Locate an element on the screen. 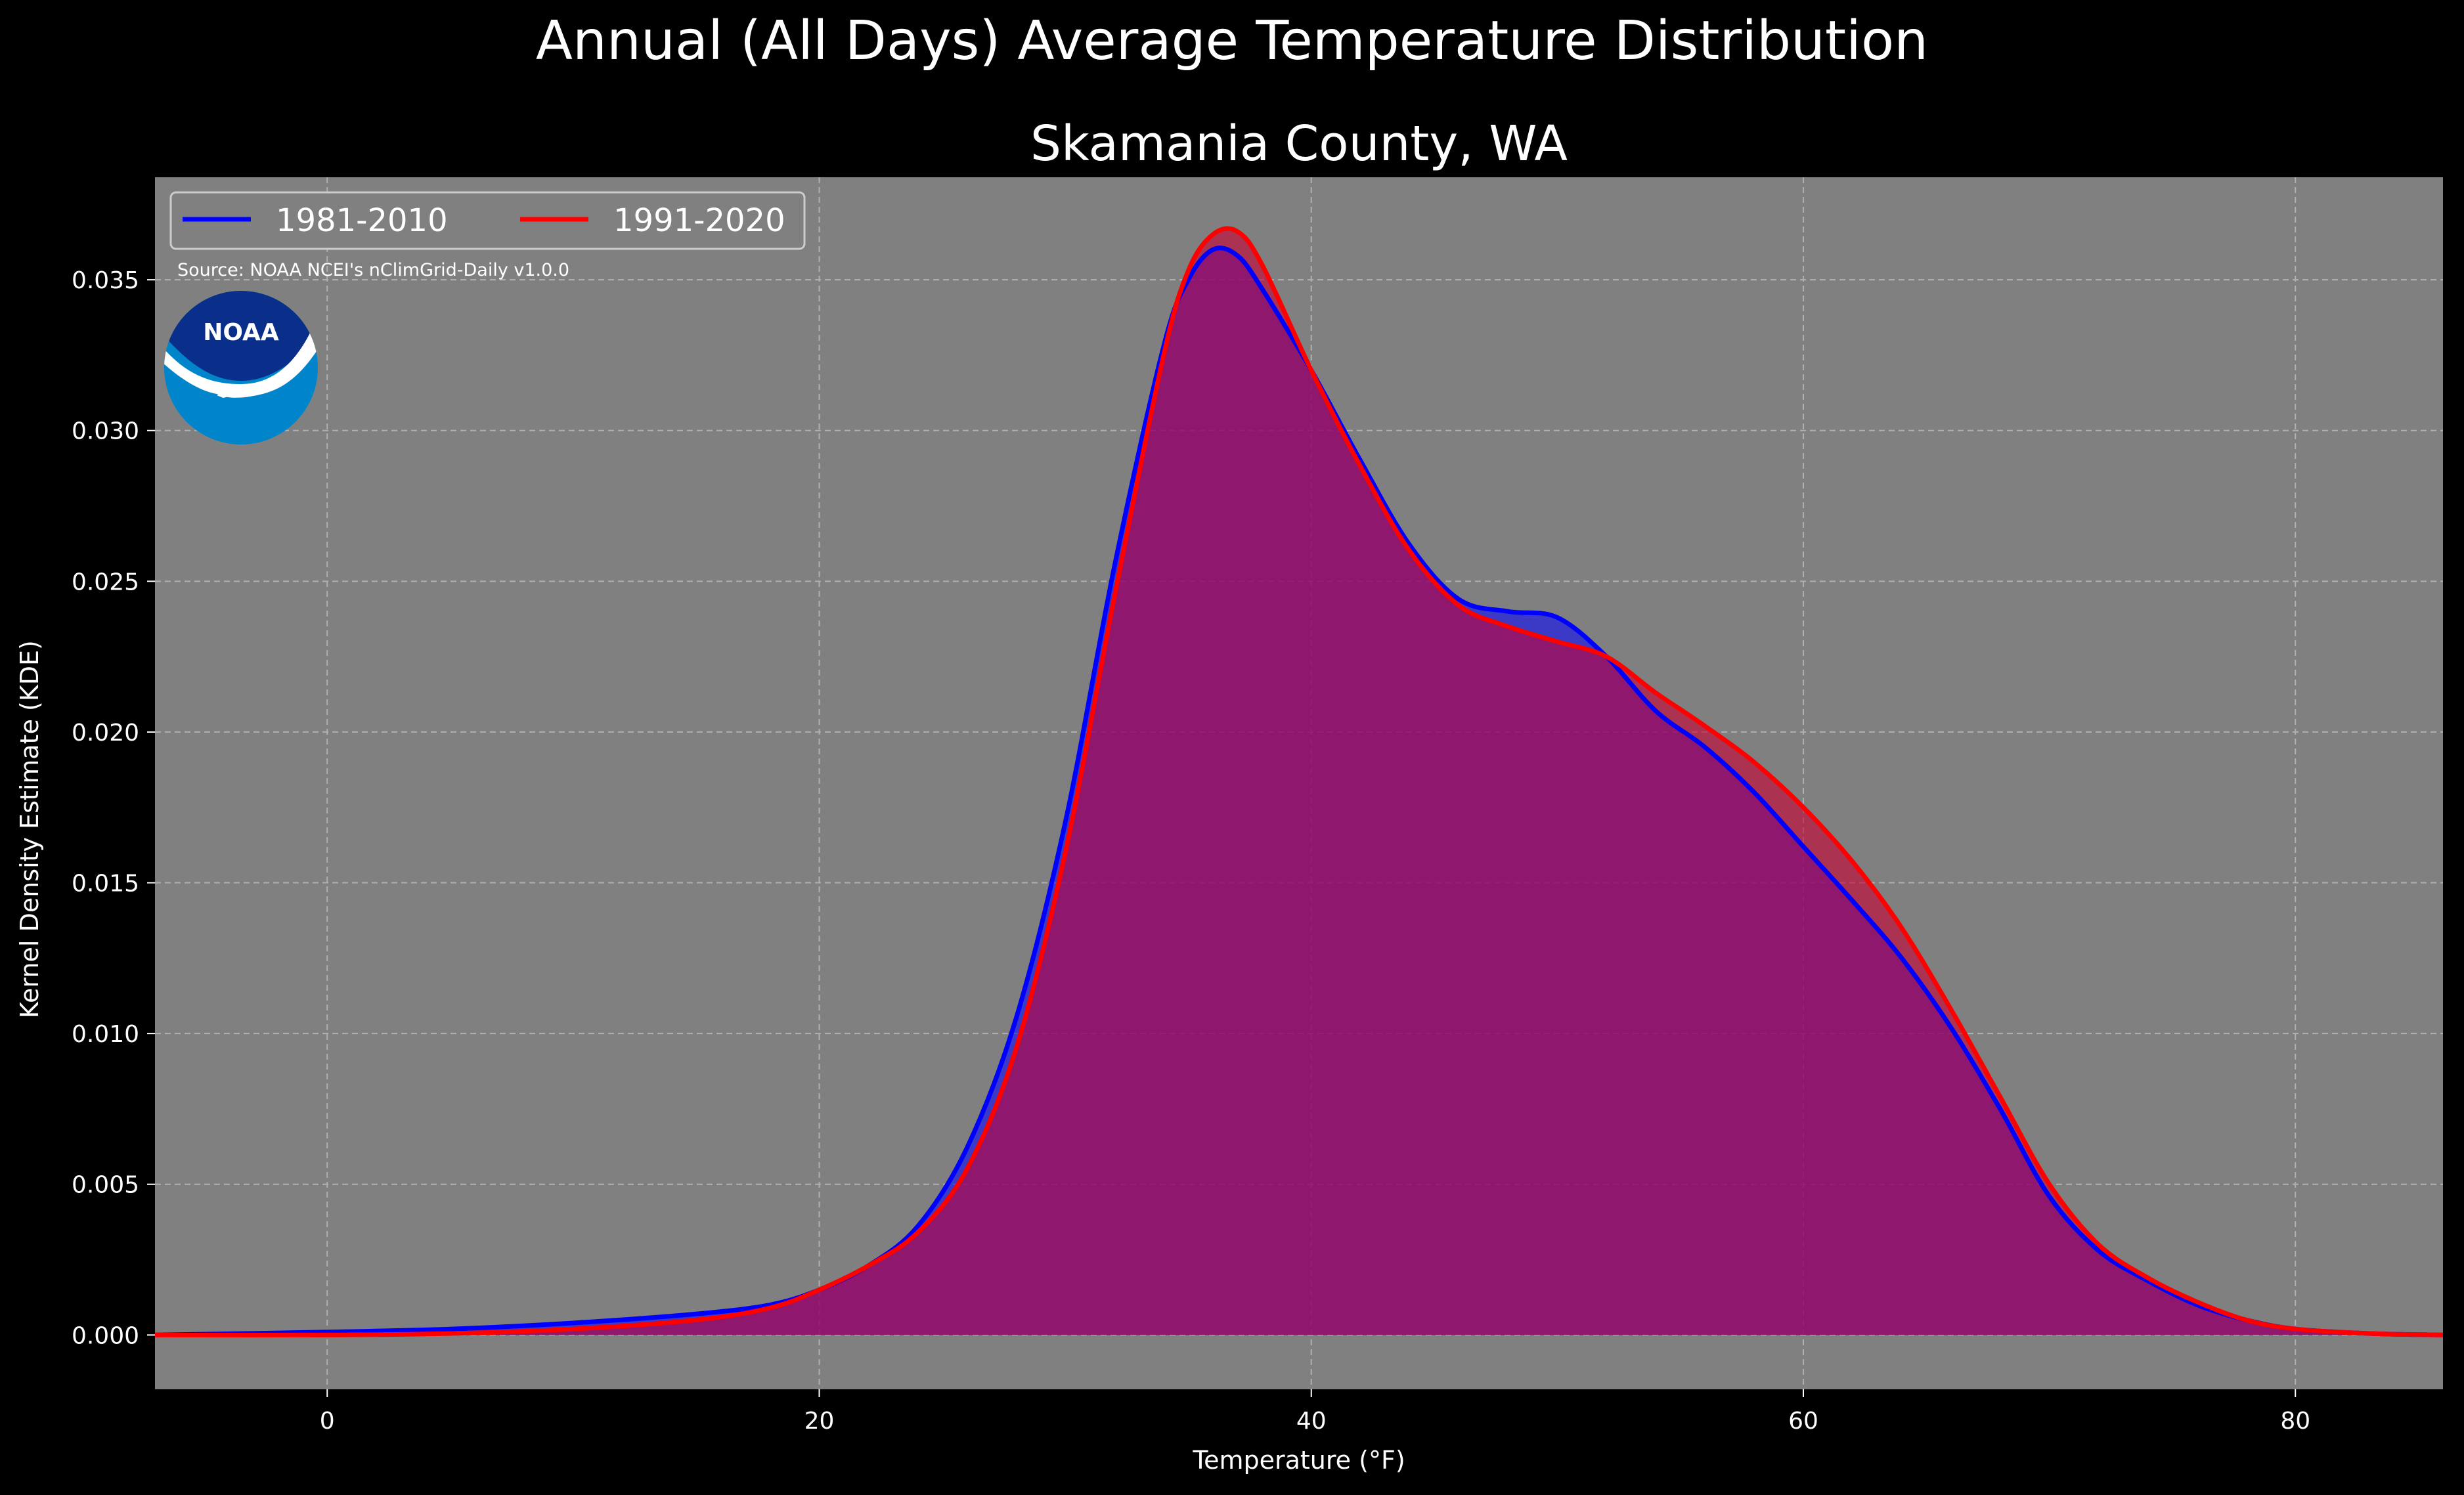 The width and height of the screenshot is (2464, 1495). y-tick-label: 0.025 is located at coordinates (105, 582).